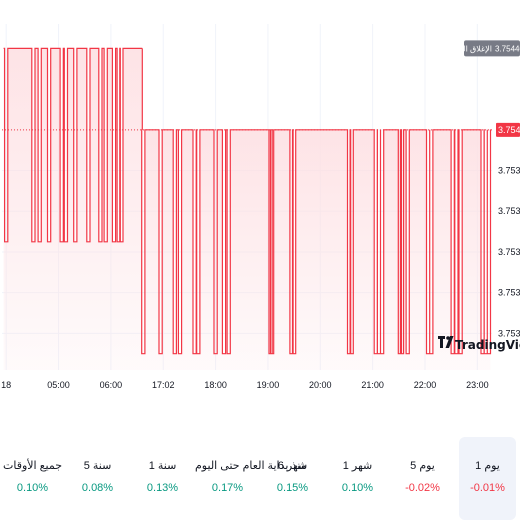 This screenshot has height=520, width=520. I want to click on x-tick-label: 18:00, so click(215, 385).